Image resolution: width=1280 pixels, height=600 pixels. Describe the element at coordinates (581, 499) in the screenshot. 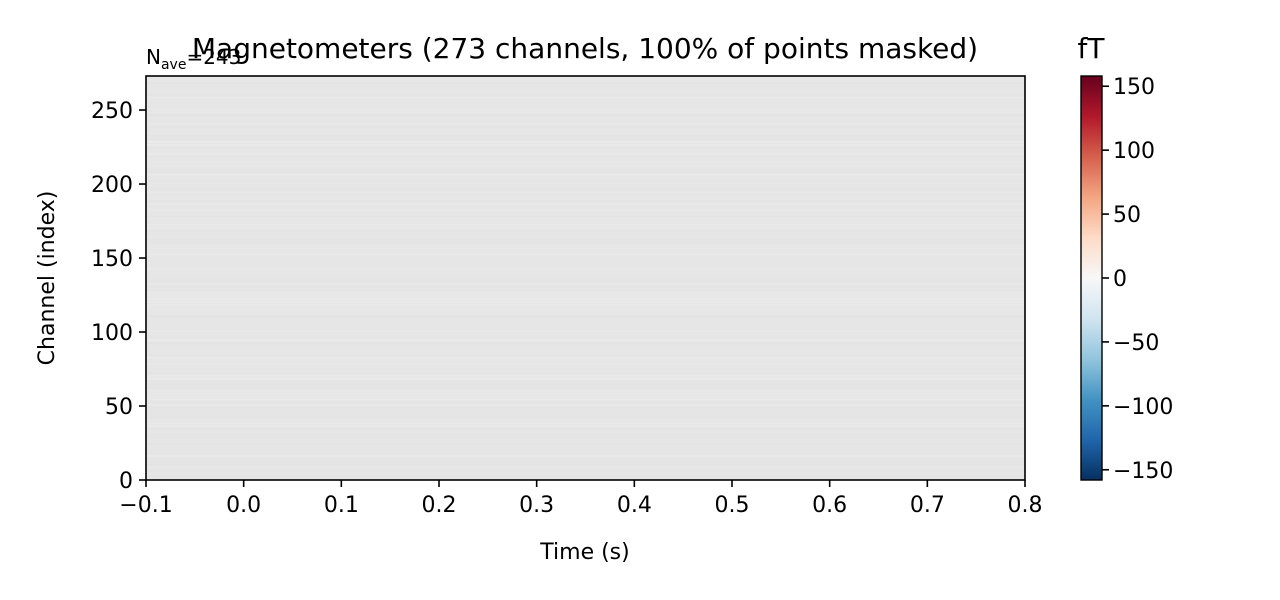

I see `x-axis: −0.1 0.0 0.1 0.2 0.3 0.4 0.5 0.6 0.7 0.8` at that location.